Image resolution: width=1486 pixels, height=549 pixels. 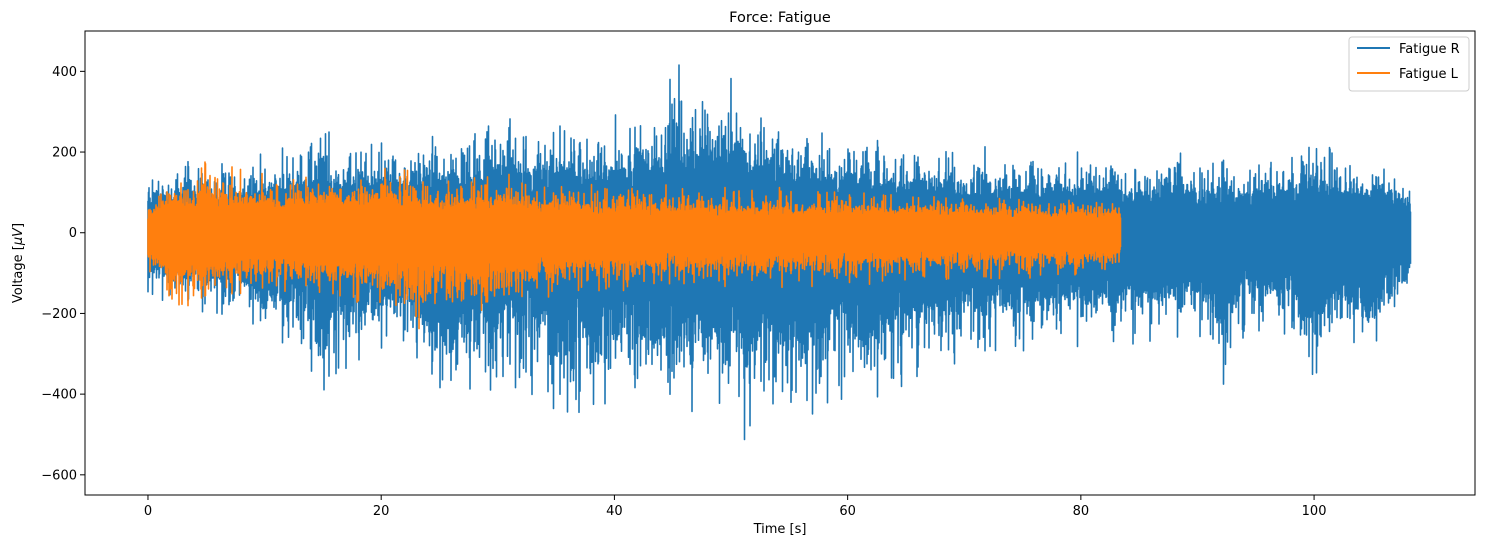 What do you see at coordinates (1314, 511) in the screenshot?
I see `x-tick-label: 100` at bounding box center [1314, 511].